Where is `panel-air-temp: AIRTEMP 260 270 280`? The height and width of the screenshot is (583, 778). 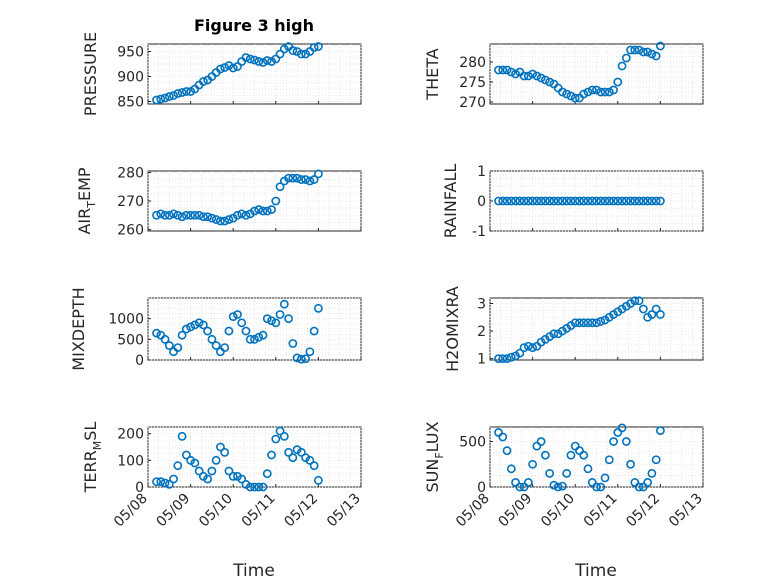
panel-air-temp: AIRTEMP 260 270 280 is located at coordinates (218, 202).